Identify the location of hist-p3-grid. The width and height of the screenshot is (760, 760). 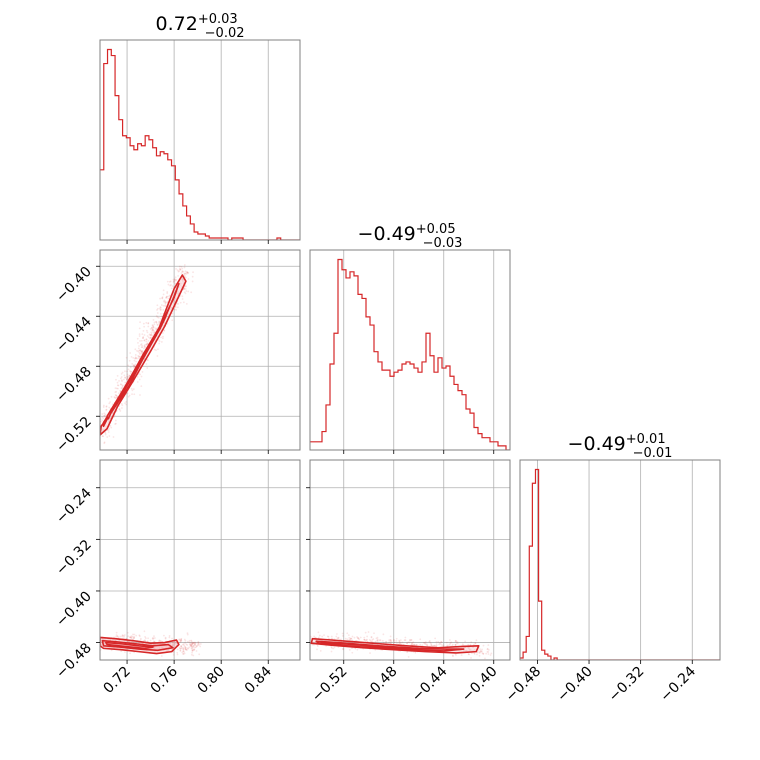
(615, 560).